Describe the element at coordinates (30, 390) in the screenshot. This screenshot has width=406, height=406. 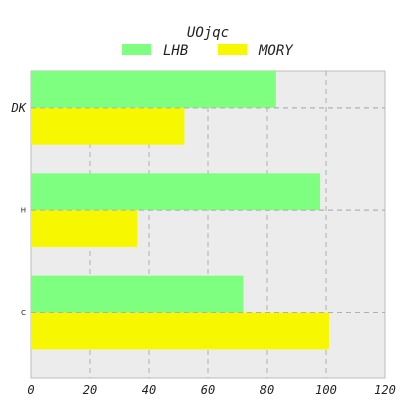
I see `x-tick-label: 0` at that location.